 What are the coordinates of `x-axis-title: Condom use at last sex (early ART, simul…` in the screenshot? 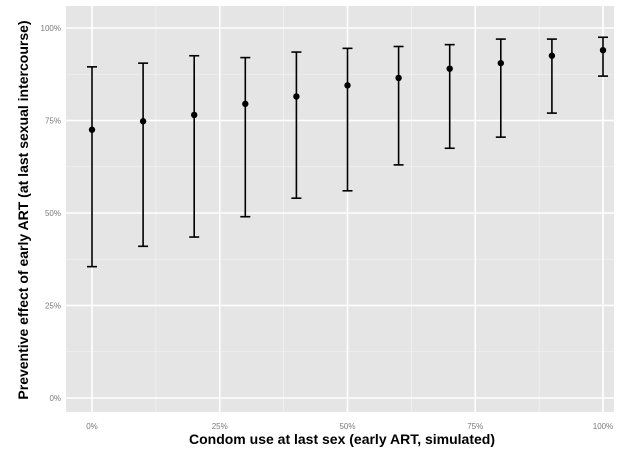 It's located at (342, 439).